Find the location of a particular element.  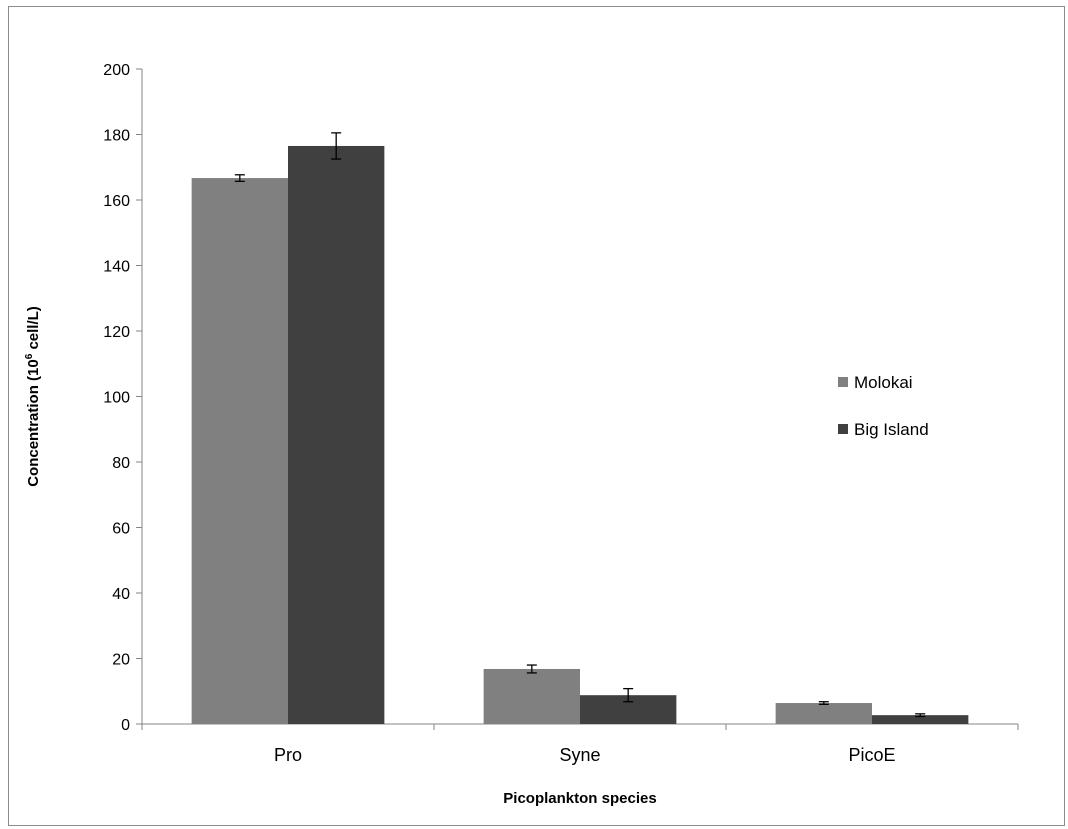

y-axis-title: Concentration (106 cell/L) is located at coordinates (33, 396).